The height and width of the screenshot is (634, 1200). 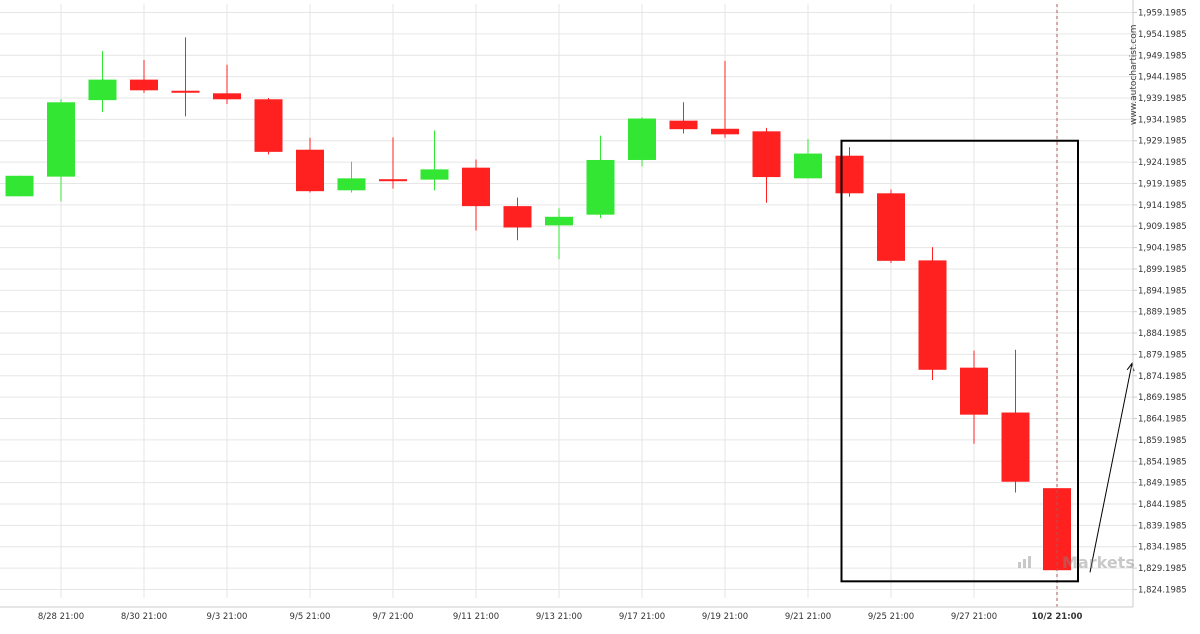 What do you see at coordinates (1162, 569) in the screenshot?
I see `y-tick-label: 1,829.1985` at bounding box center [1162, 569].